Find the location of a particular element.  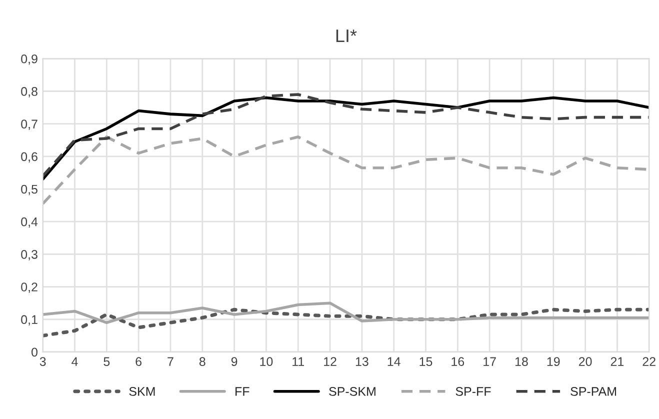

y-tick-label: 0,4 is located at coordinates (29, 222).